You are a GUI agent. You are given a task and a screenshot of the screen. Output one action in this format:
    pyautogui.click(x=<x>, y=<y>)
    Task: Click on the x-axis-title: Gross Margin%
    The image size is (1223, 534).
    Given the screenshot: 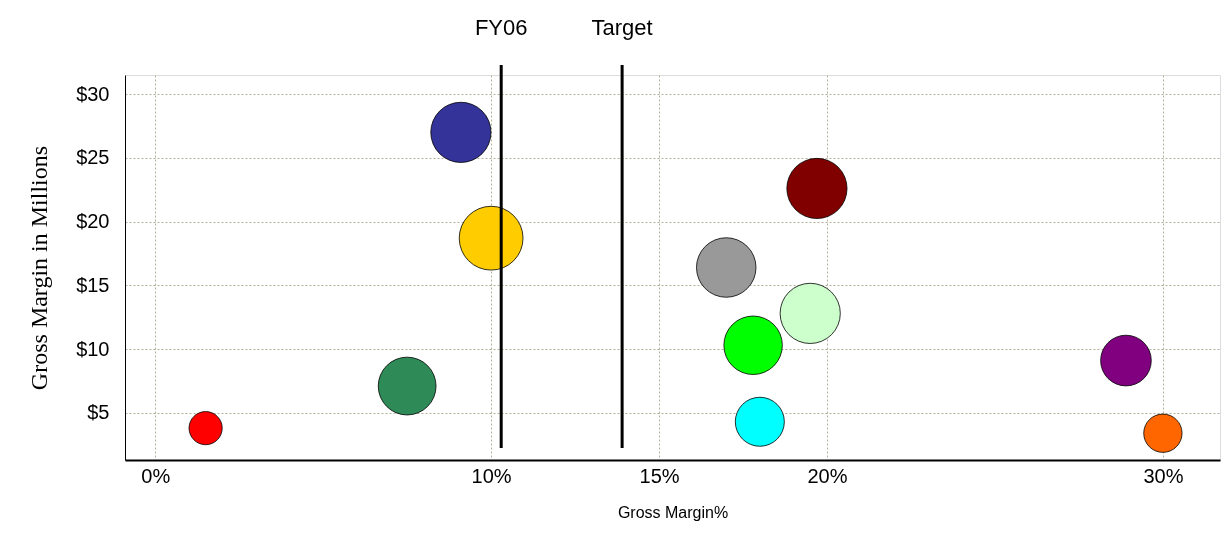 What is the action you would take?
    pyautogui.click(x=673, y=512)
    